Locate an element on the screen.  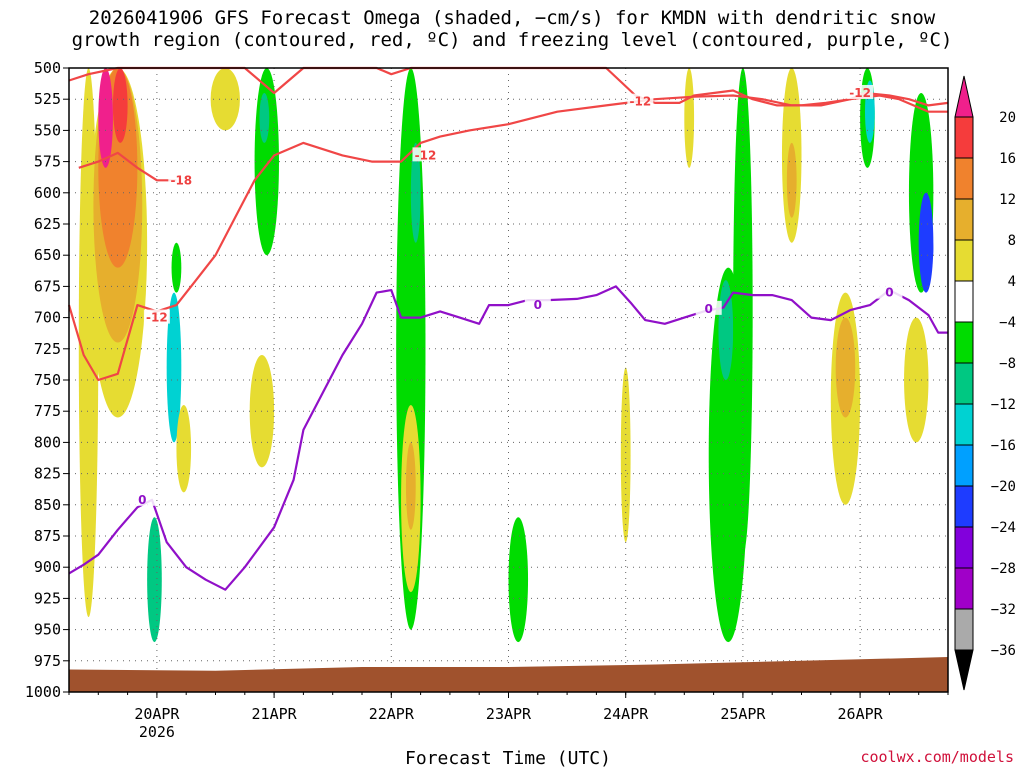
terrain-surface is located at coordinates (508, 674).